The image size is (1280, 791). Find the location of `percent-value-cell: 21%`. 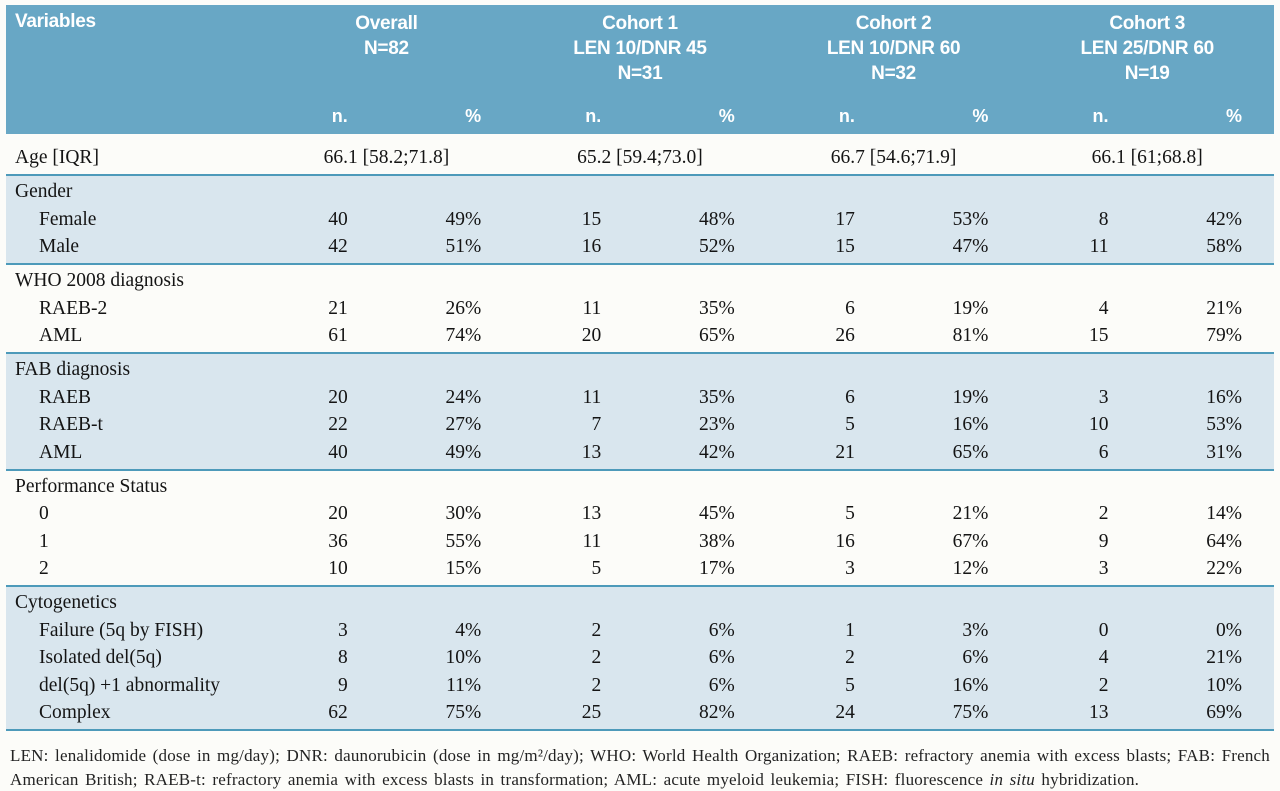

percent-value-cell: 21% is located at coordinates (1224, 308).